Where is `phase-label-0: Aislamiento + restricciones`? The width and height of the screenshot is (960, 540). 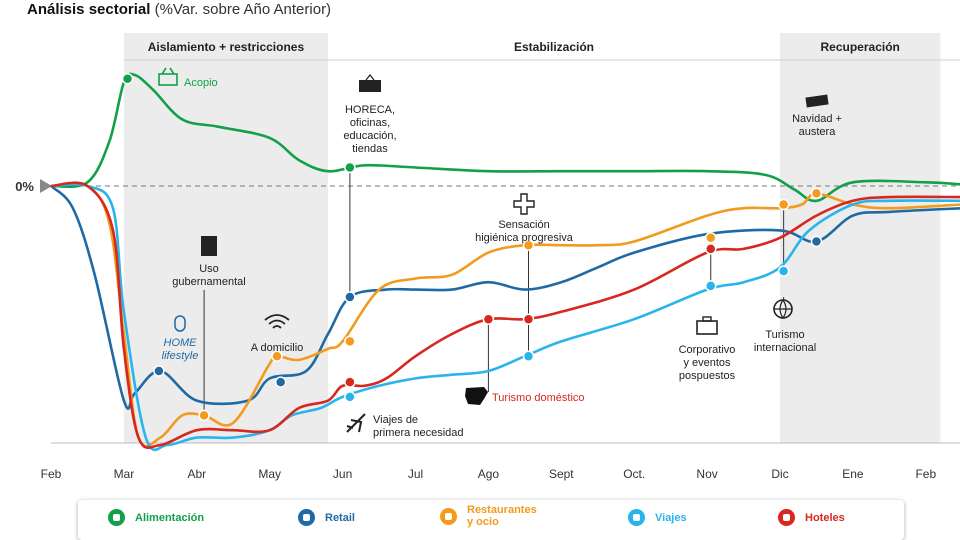 phase-label-0: Aislamiento + restricciones is located at coordinates (226, 47).